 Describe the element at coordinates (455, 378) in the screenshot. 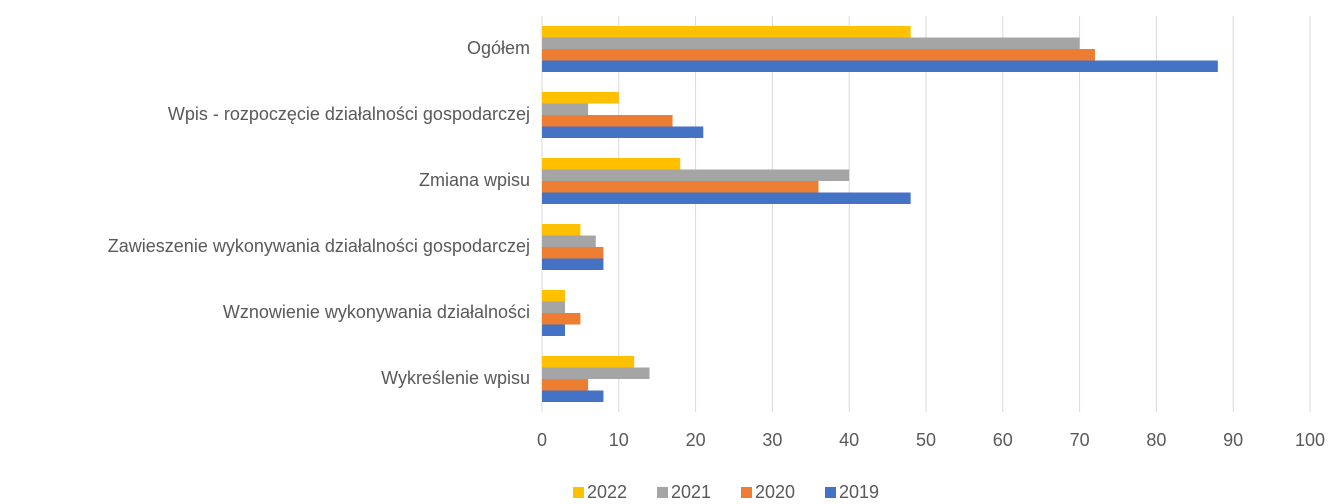

I see `y-tick-label: Wykreślenie wpisu` at that location.